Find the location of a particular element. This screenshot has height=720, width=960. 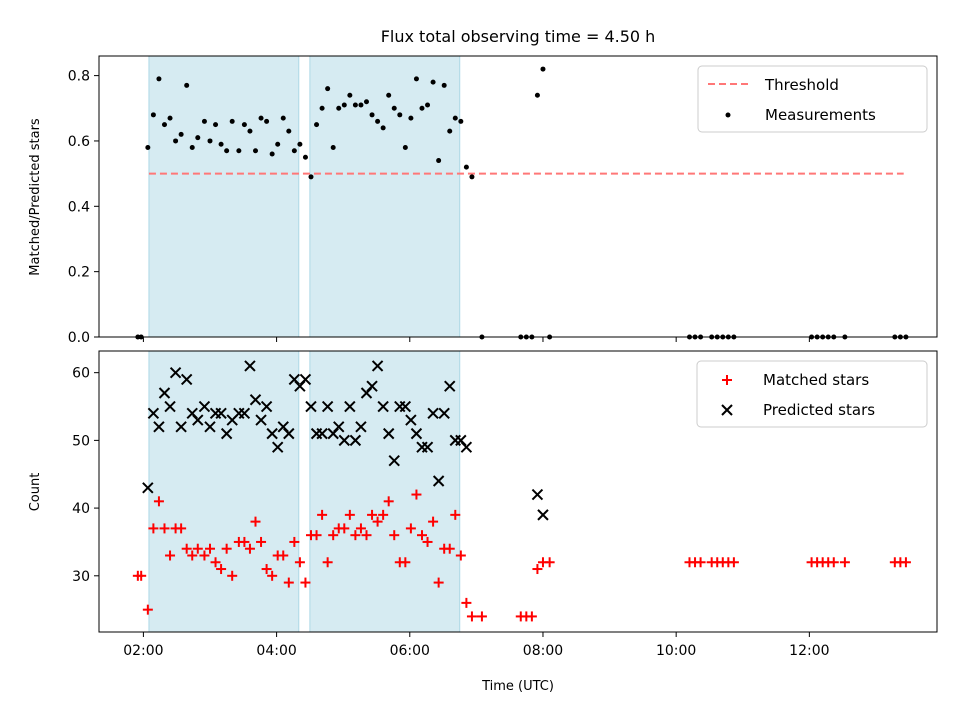

x-tick-label-1: 04:00 is located at coordinates (276, 651).